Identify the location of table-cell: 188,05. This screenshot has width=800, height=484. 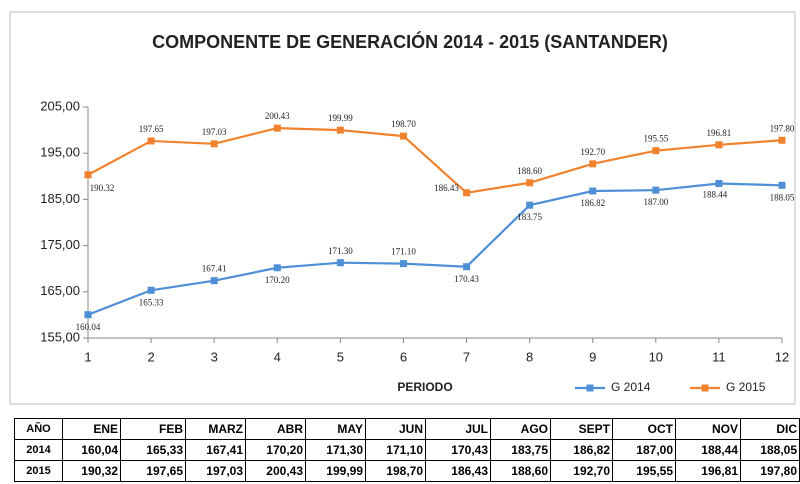
(770, 450).